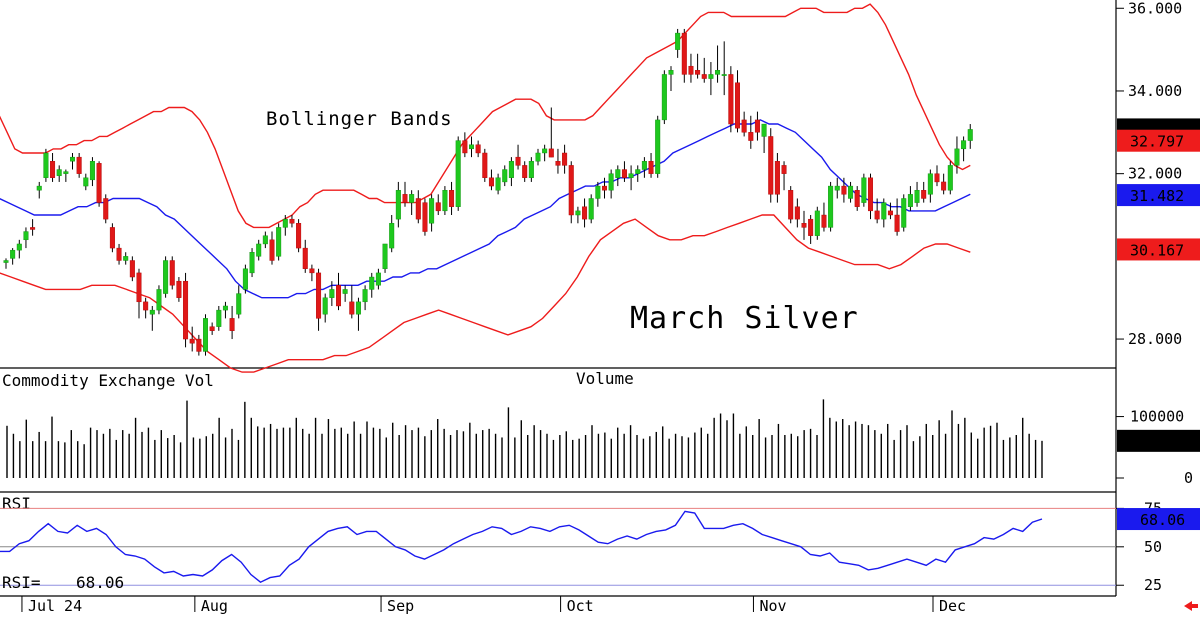  Describe the element at coordinates (1191, 606) in the screenshot. I see `scroll-left-arrow-icon` at that location.